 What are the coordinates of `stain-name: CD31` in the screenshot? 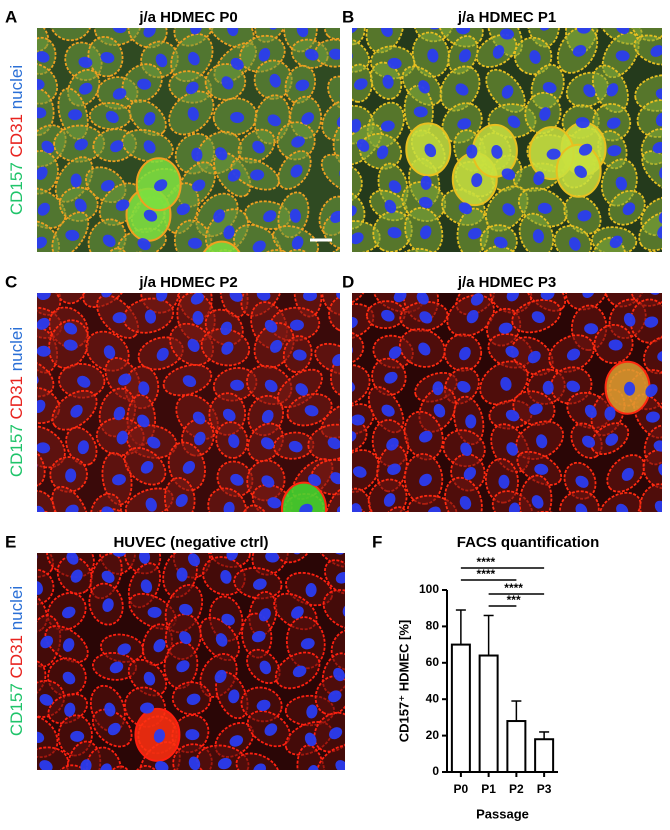 It's located at (16, 397).